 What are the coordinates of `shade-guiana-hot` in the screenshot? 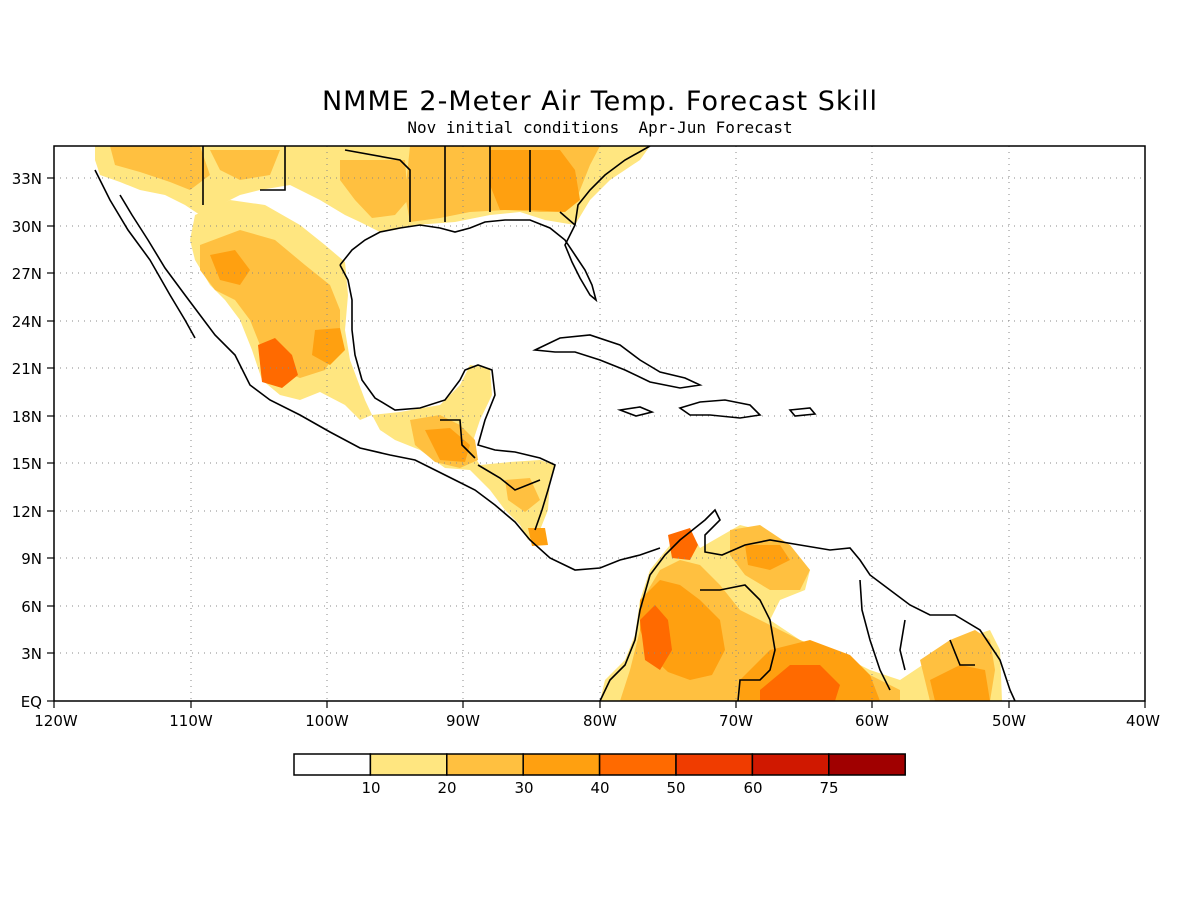 It's located at (960, 683).